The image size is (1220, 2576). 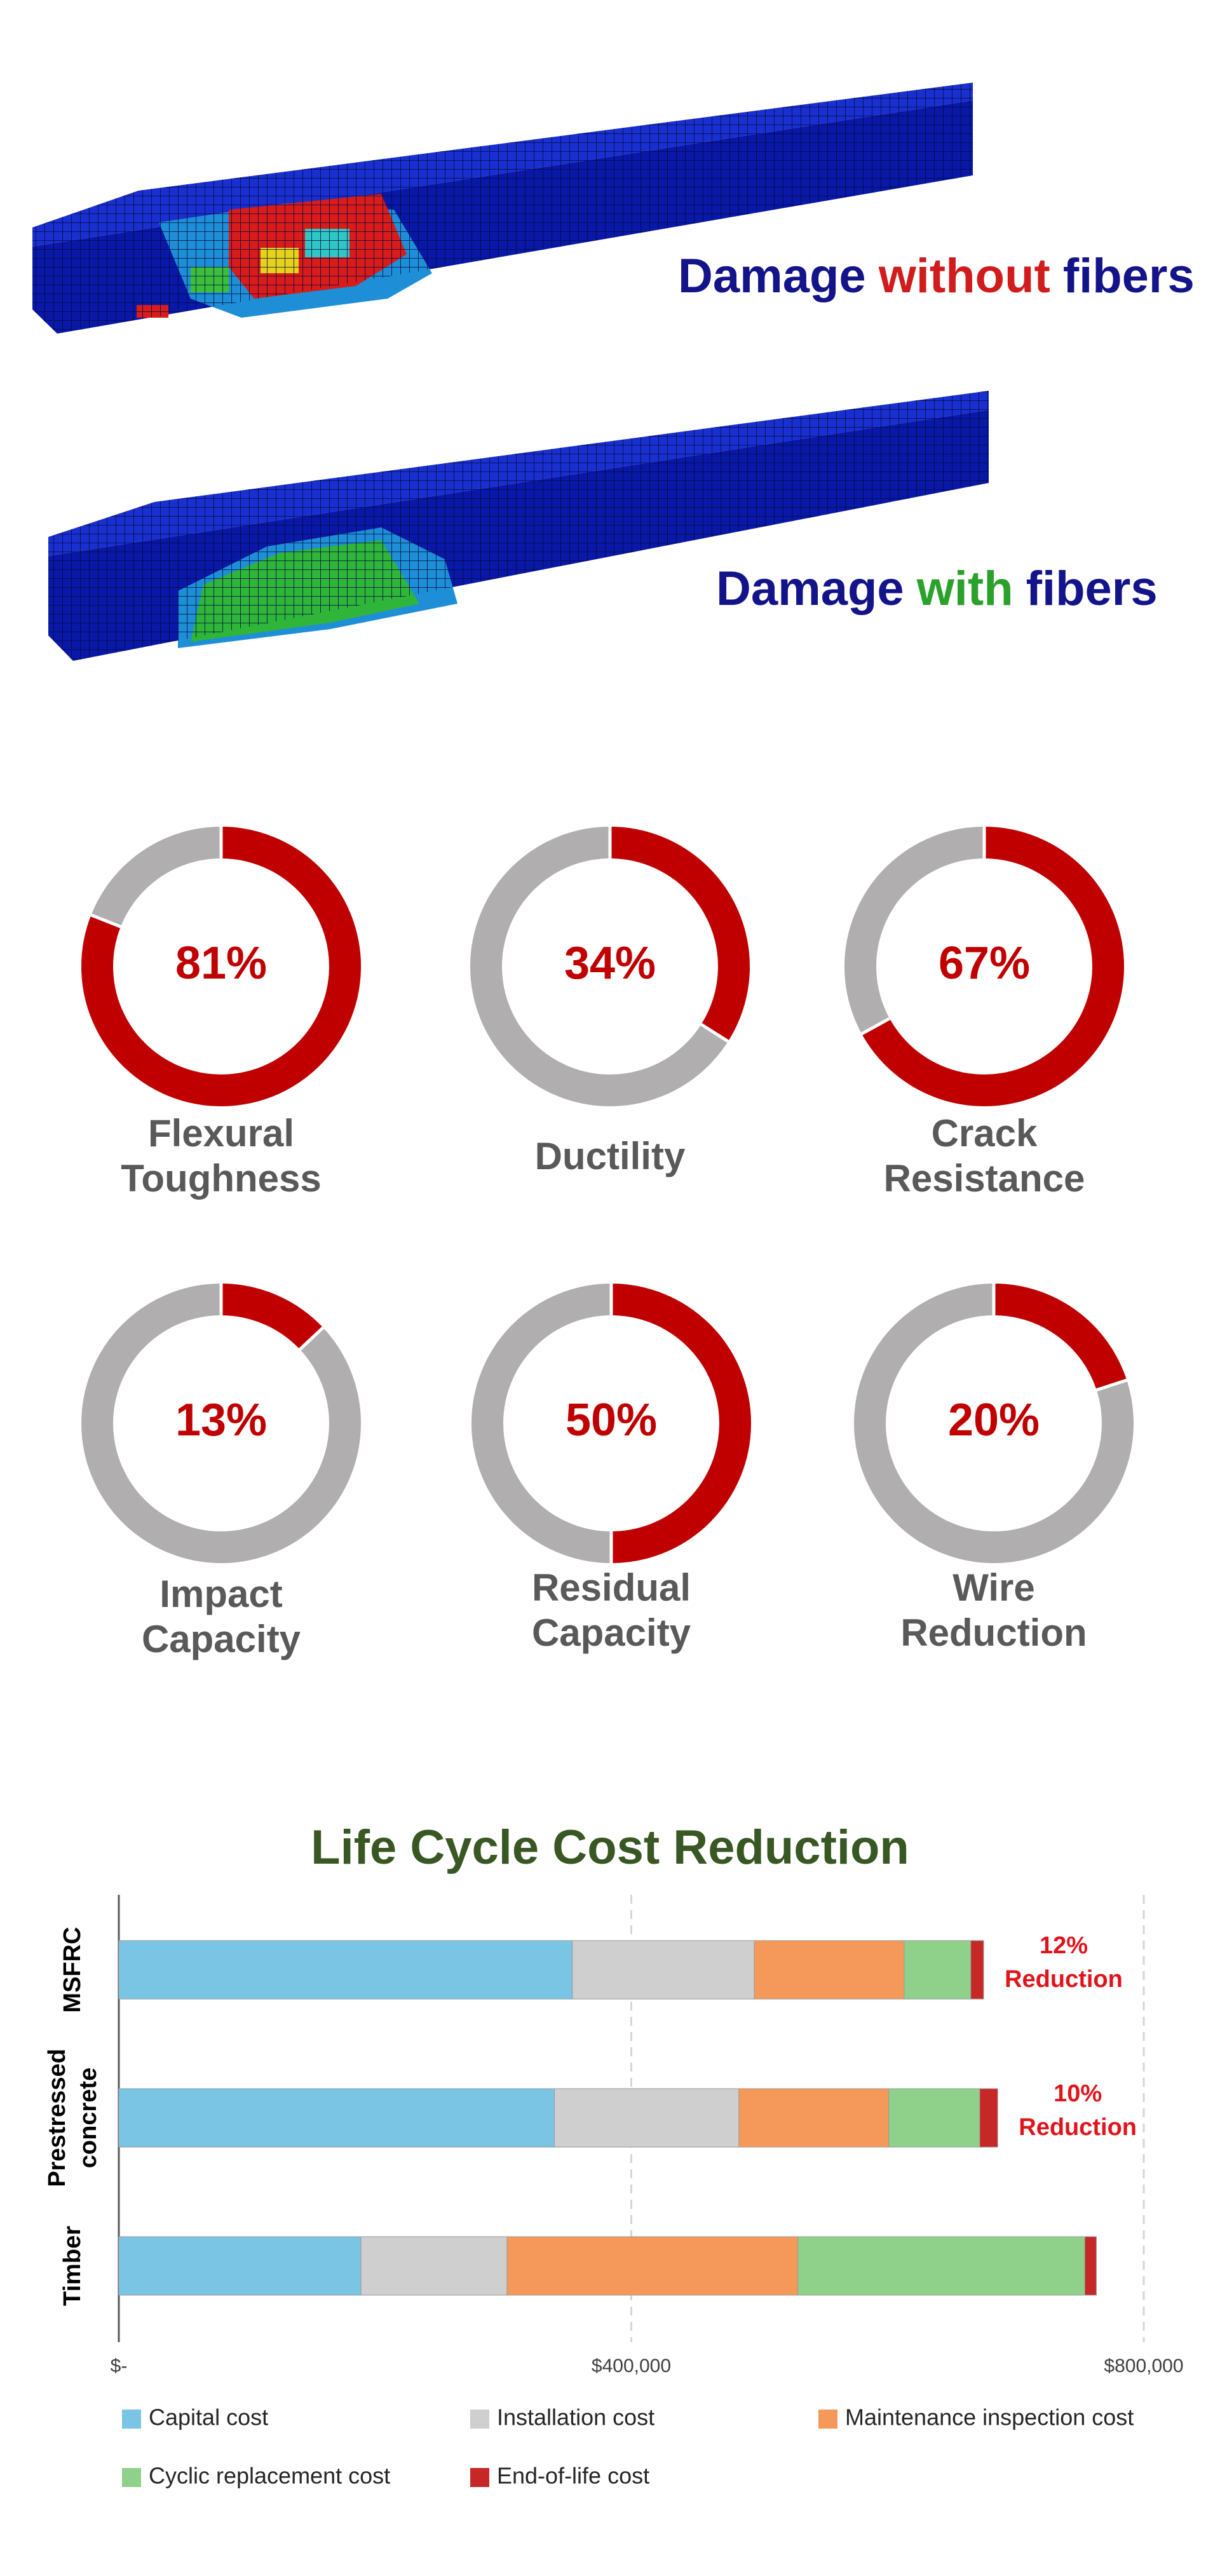 I want to click on x-tick-label: $400,000, so click(x=631, y=2366).